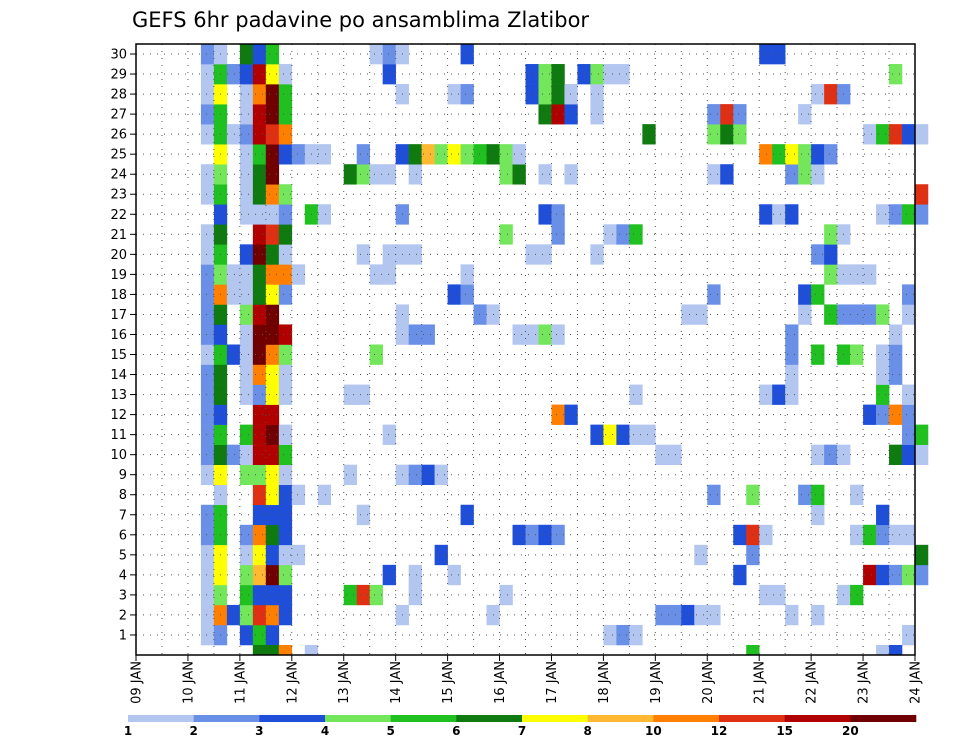 This screenshot has height=742, width=960. Describe the element at coordinates (292, 682) in the screenshot. I see `x-tick-label: 12 JAN` at that location.